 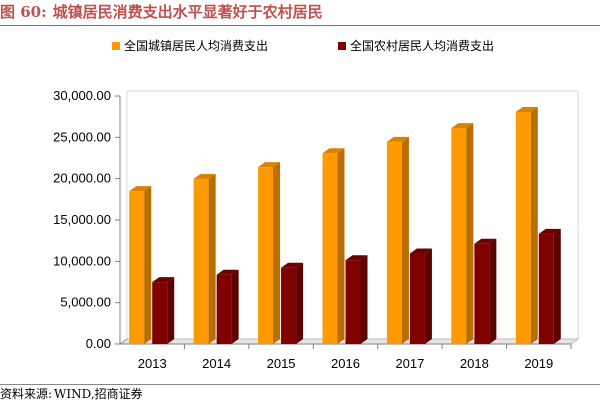 I want to click on y-tick-label: 5,000.00, so click(x=85, y=302).